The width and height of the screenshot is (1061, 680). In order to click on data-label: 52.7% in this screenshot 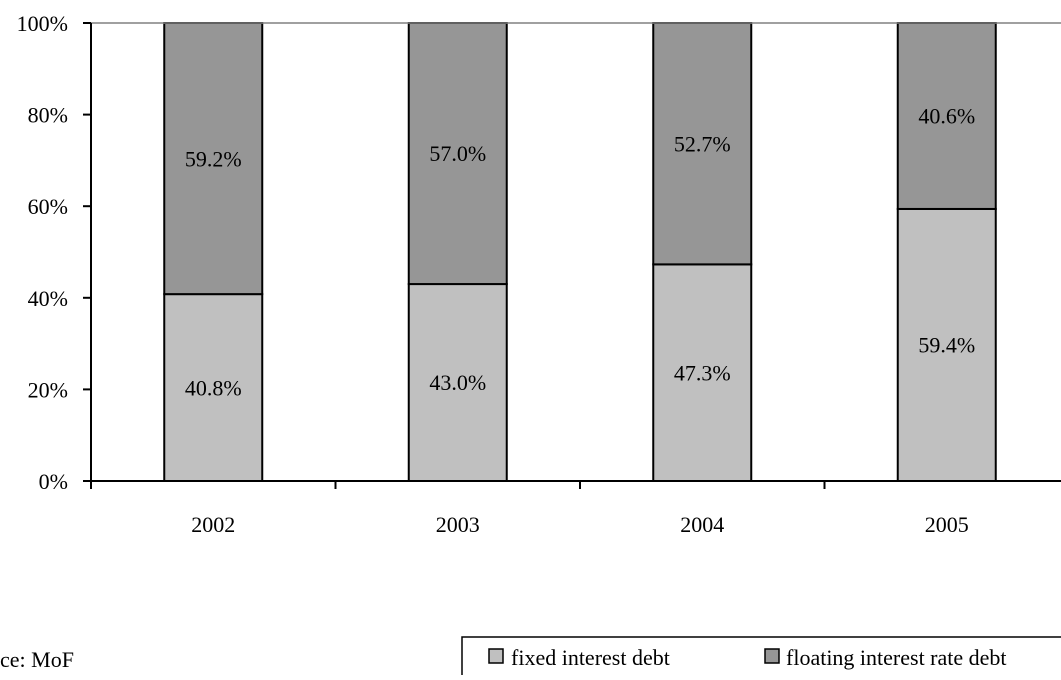, I will do `click(702, 143)`.